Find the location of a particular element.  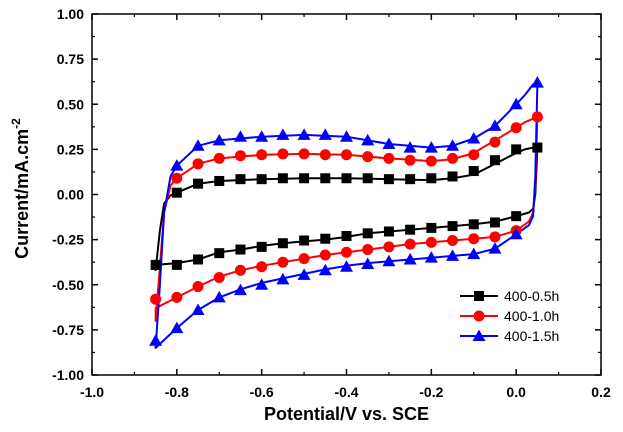

legend-label: 400-1.0h is located at coordinates (531, 316).